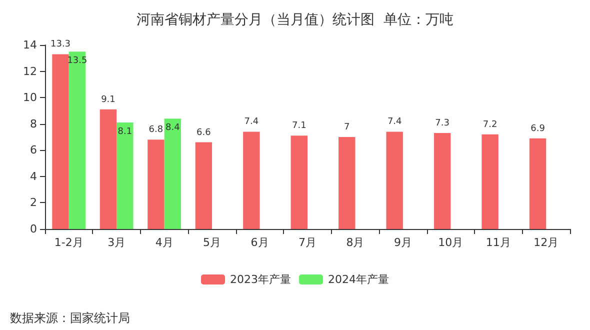 Image resolution: width=590 pixels, height=330 pixels. What do you see at coordinates (33, 123) in the screenshot?
I see `y-tick-label: 8` at bounding box center [33, 123].